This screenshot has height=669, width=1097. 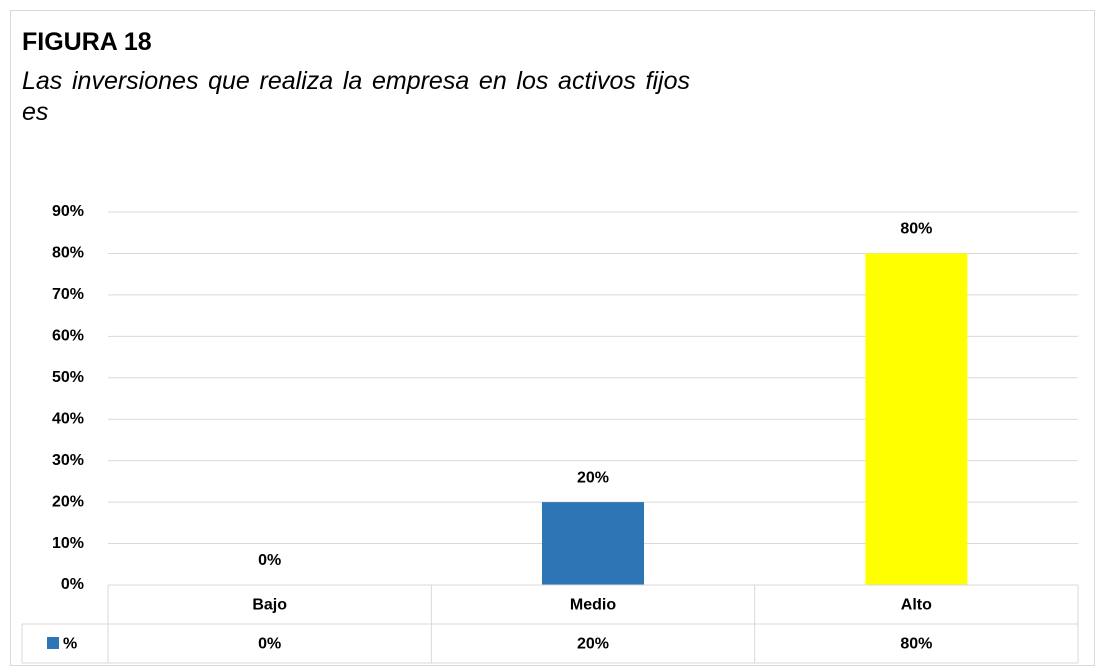 I want to click on y-tick-label: 40%, so click(x=68, y=418).